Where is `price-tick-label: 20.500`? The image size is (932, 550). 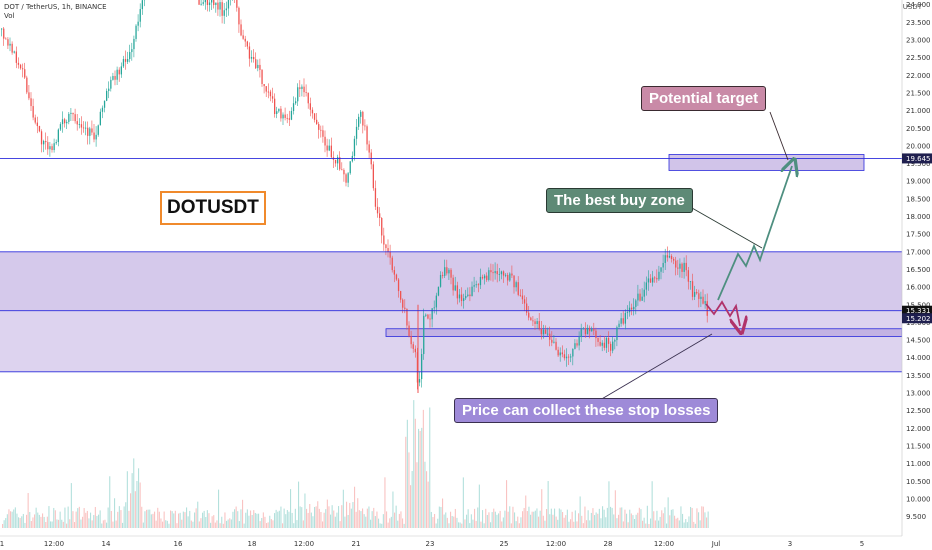
price-tick-label: 20.500 is located at coordinates (918, 129).